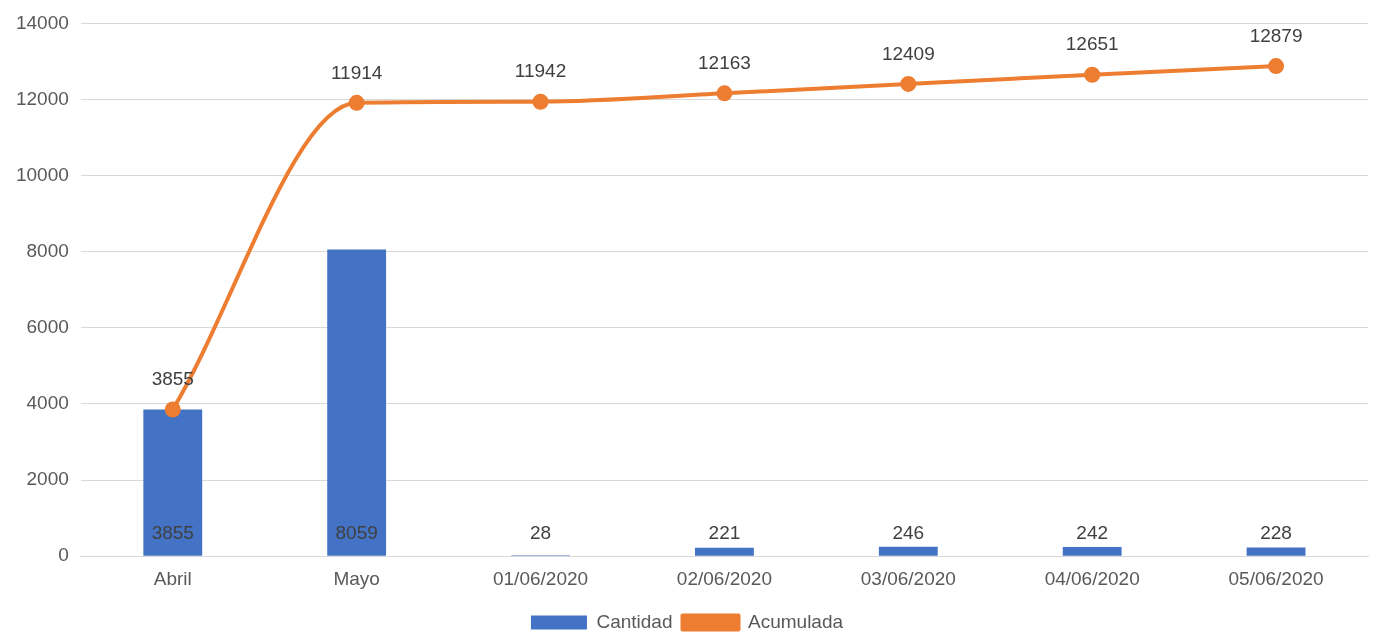  I want to click on legend-label: Cantidad, so click(634, 621).